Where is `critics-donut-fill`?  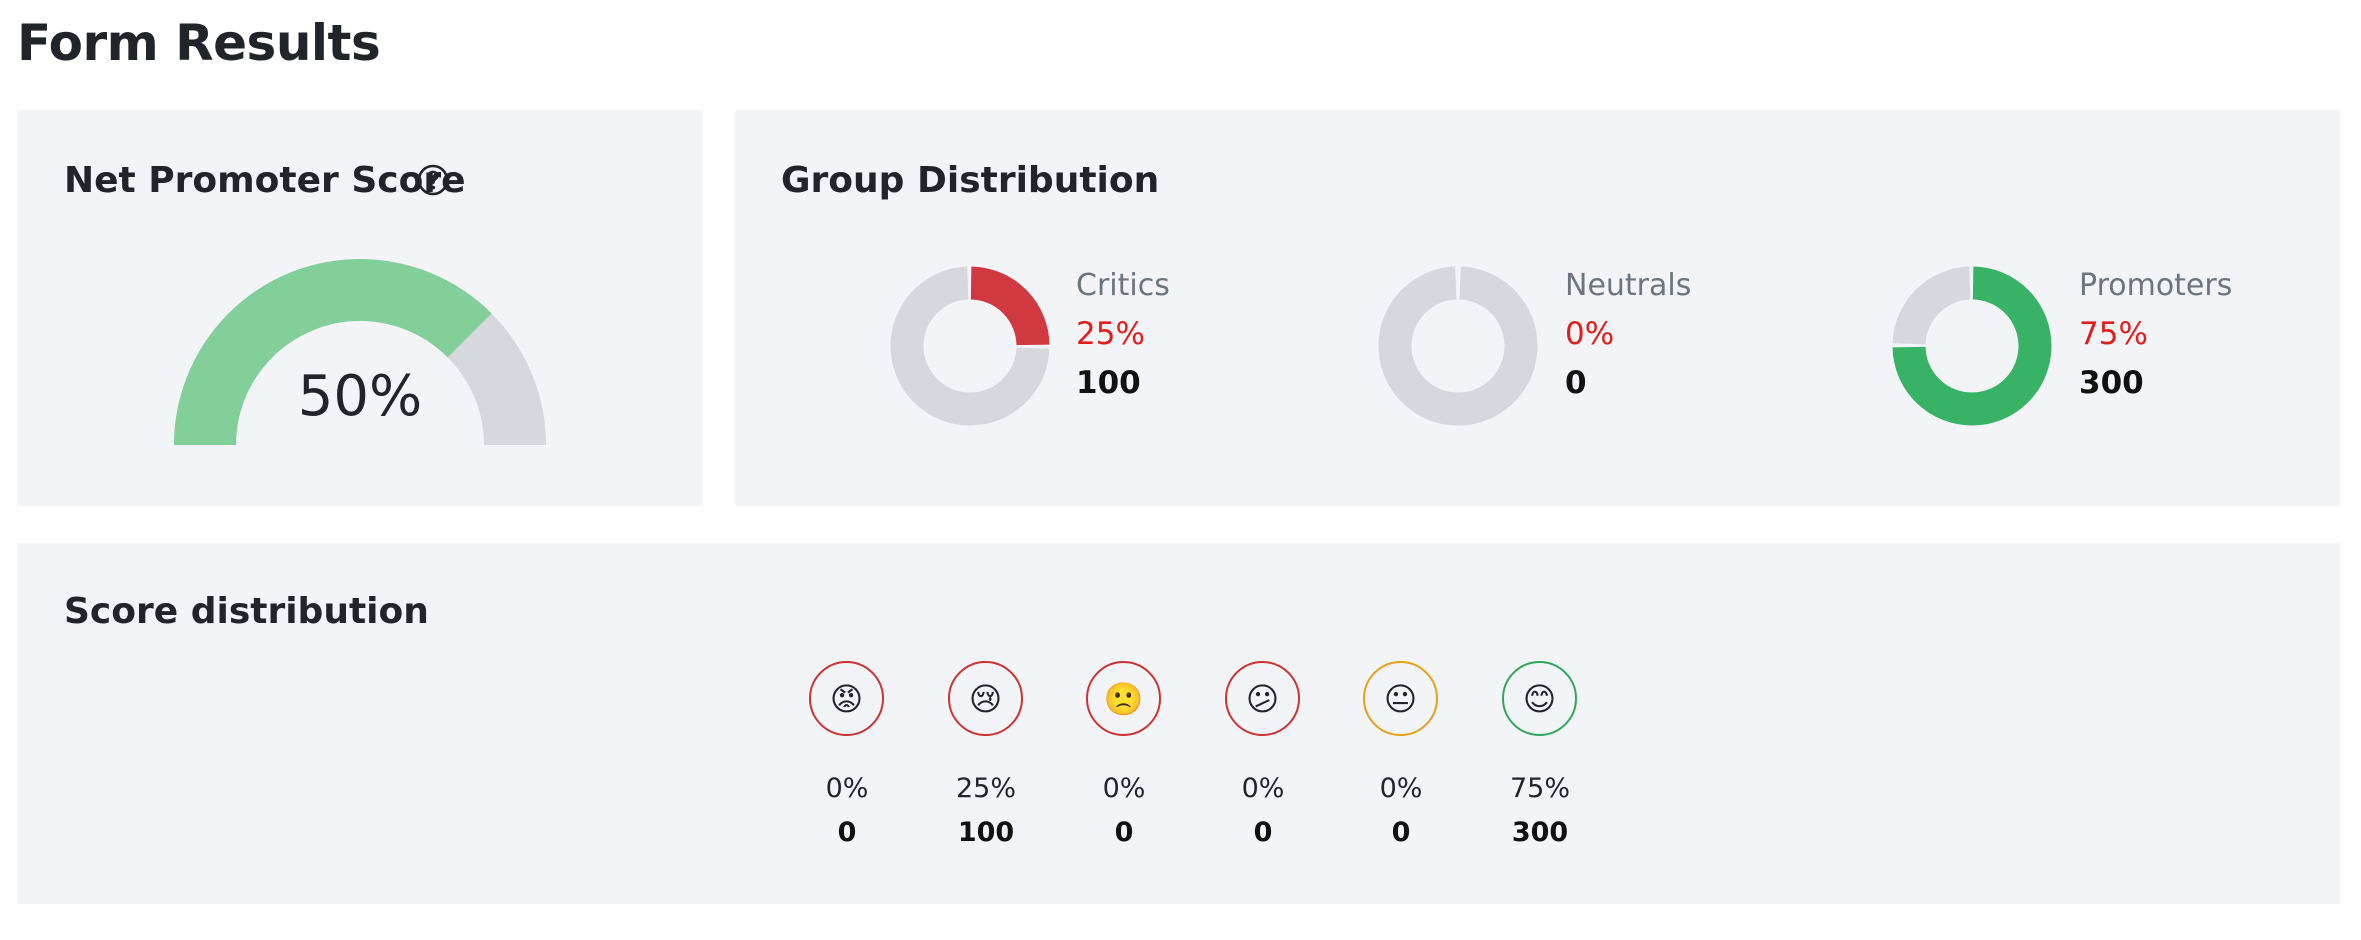 critics-donut-fill is located at coordinates (1010, 306).